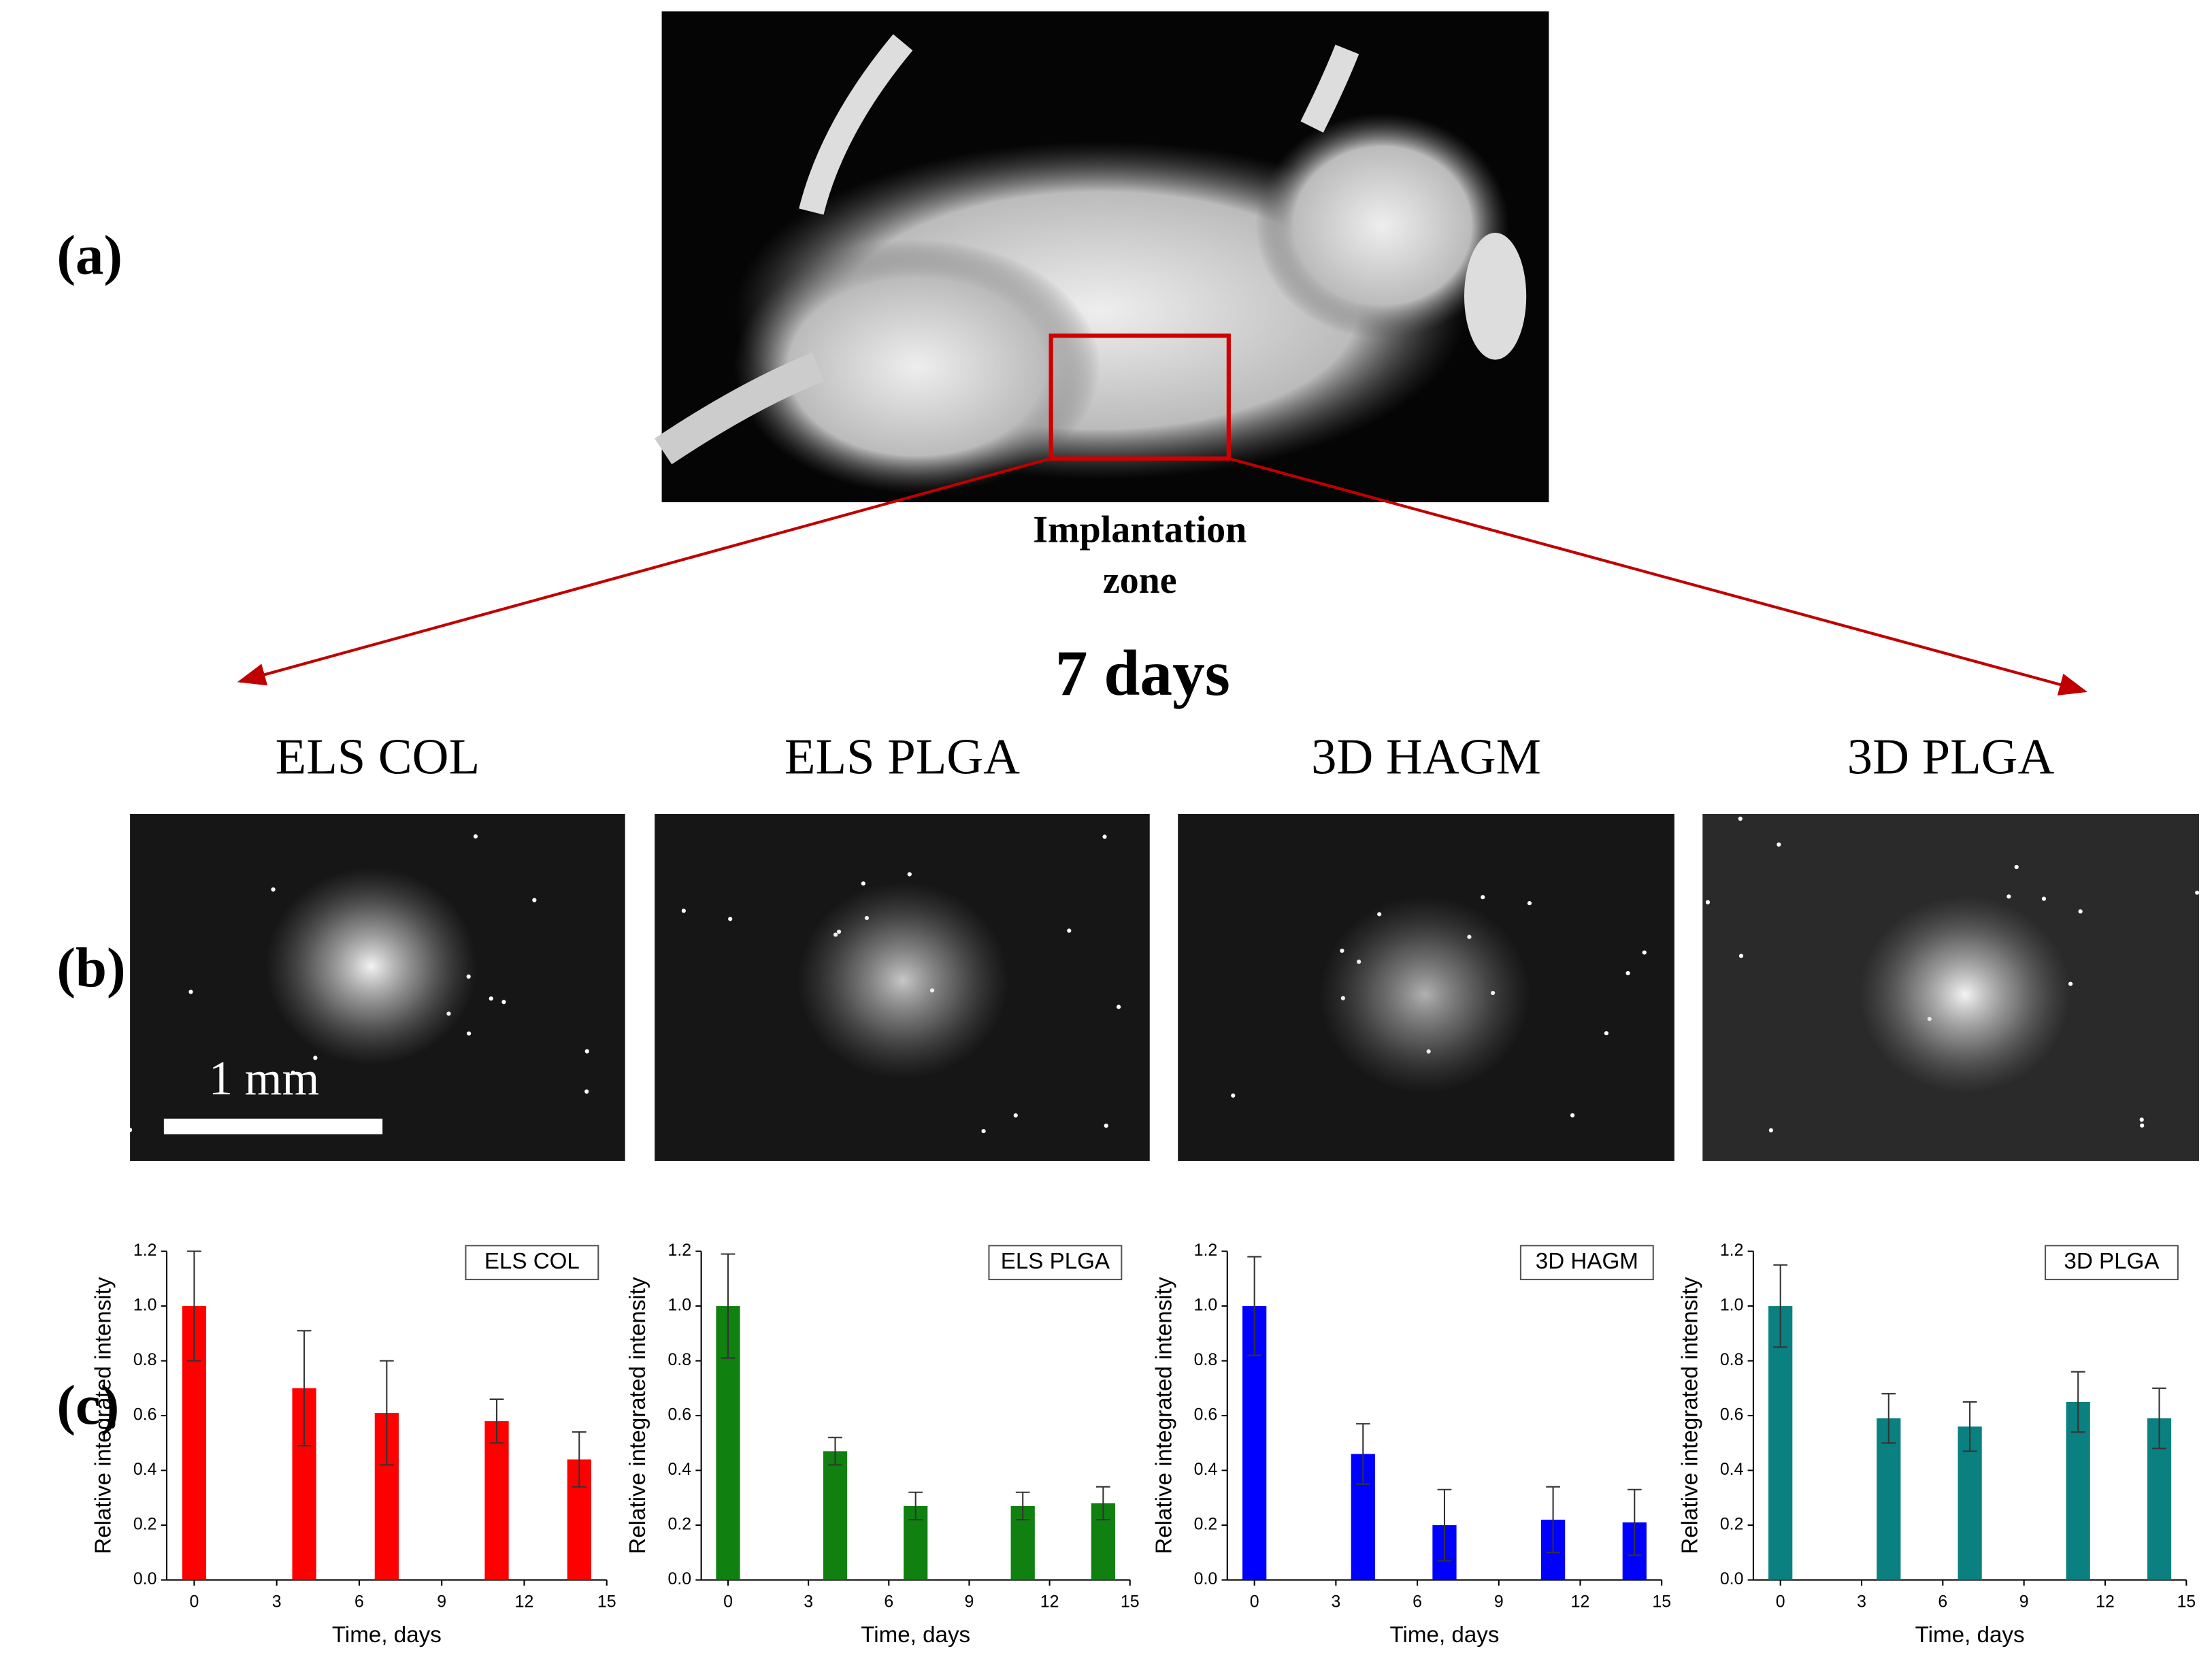 This screenshot has height=1666, width=2212. Describe the element at coordinates (1951, 757) in the screenshot. I see `image-title: 3D PLGA` at that location.